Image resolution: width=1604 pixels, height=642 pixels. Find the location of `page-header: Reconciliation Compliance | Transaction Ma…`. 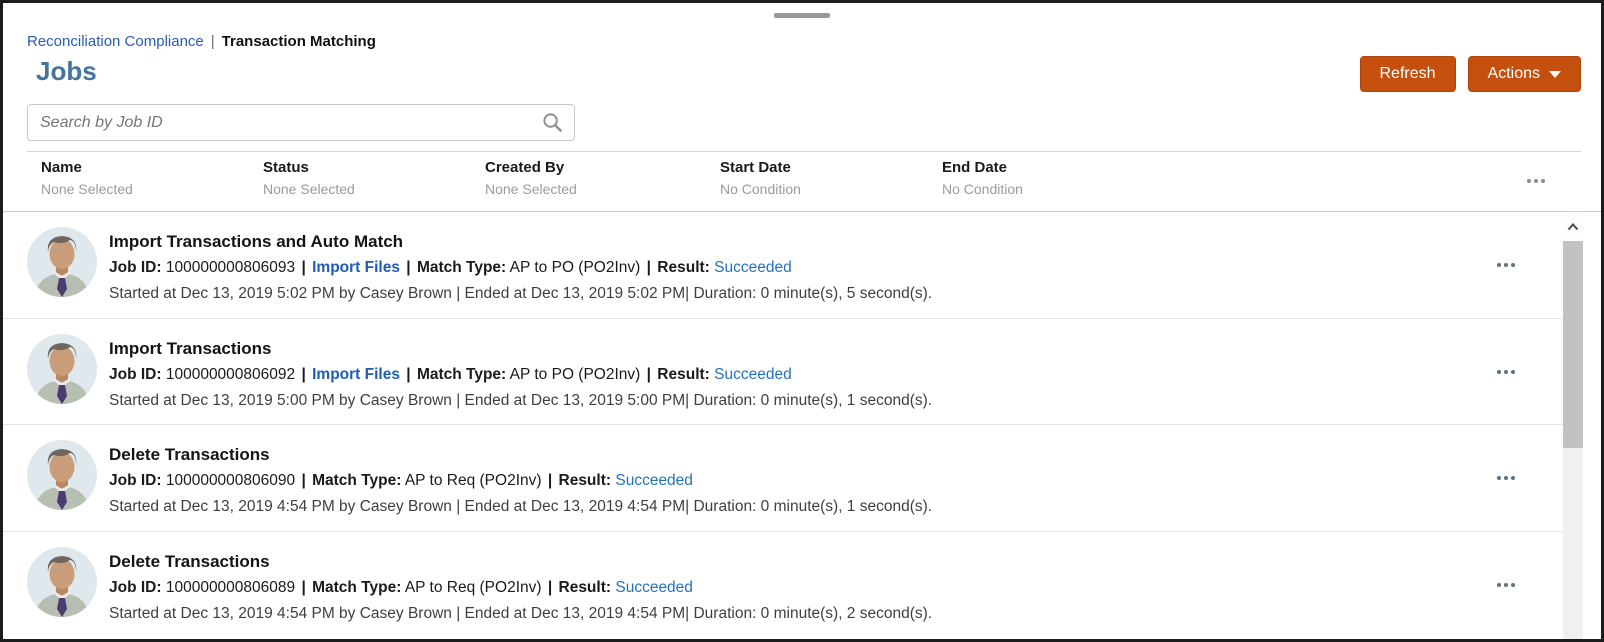

page-header: Reconciliation Compliance | Transaction Ma… is located at coordinates (802, 47).